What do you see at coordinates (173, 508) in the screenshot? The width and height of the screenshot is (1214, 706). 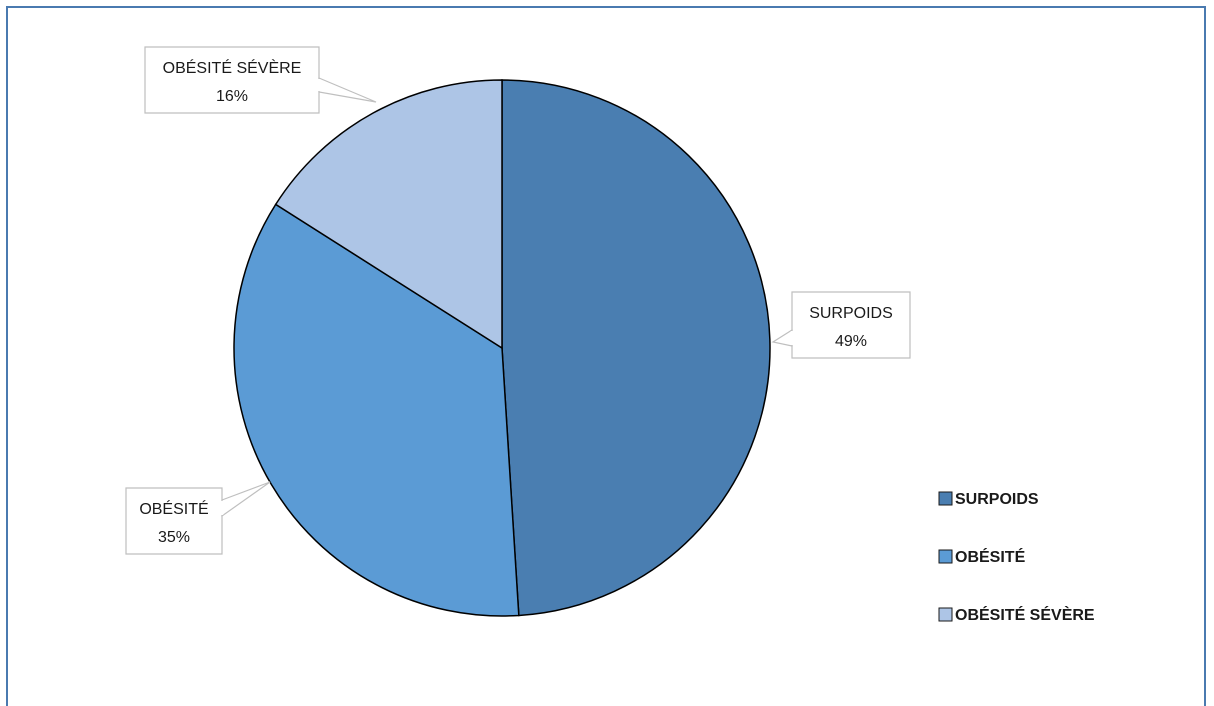 I see `callout-category-label: OBÉSITÉ` at bounding box center [173, 508].